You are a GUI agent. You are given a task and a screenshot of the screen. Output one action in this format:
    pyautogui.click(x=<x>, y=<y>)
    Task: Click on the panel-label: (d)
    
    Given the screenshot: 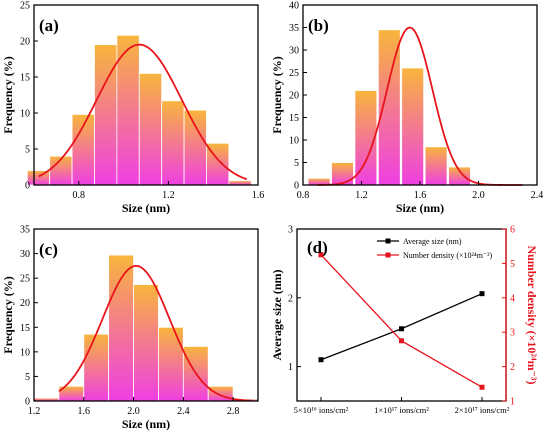 What is the action you would take?
    pyautogui.click(x=317, y=247)
    